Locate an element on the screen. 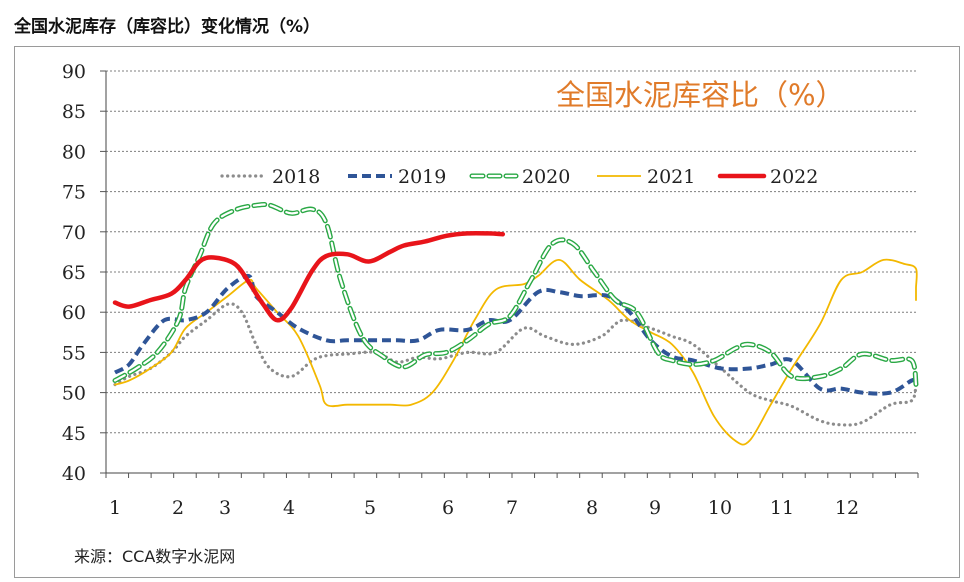 The height and width of the screenshot is (582, 964). y-tick-labels: 40 45 50 55 60 65 70 75 80 85 90 is located at coordinates (84, 273).